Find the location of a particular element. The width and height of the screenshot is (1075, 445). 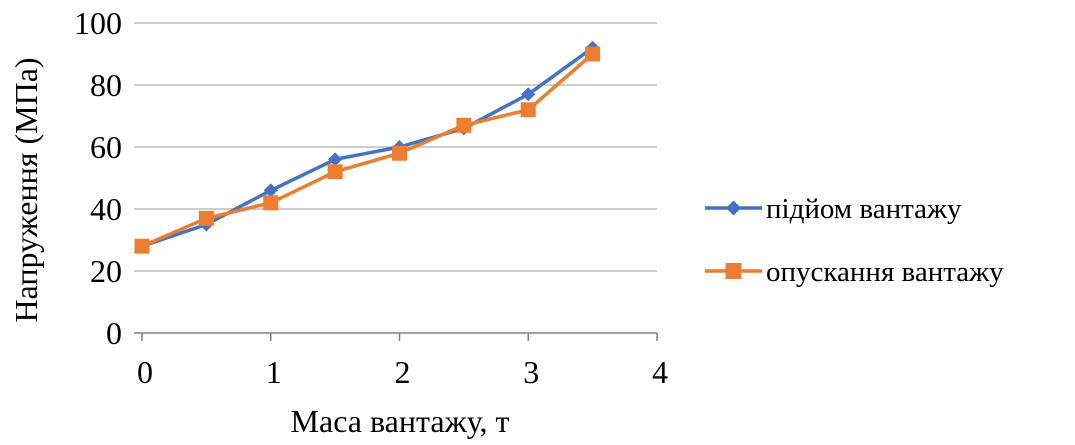

x-tick-label: 4 is located at coordinates (660, 372).